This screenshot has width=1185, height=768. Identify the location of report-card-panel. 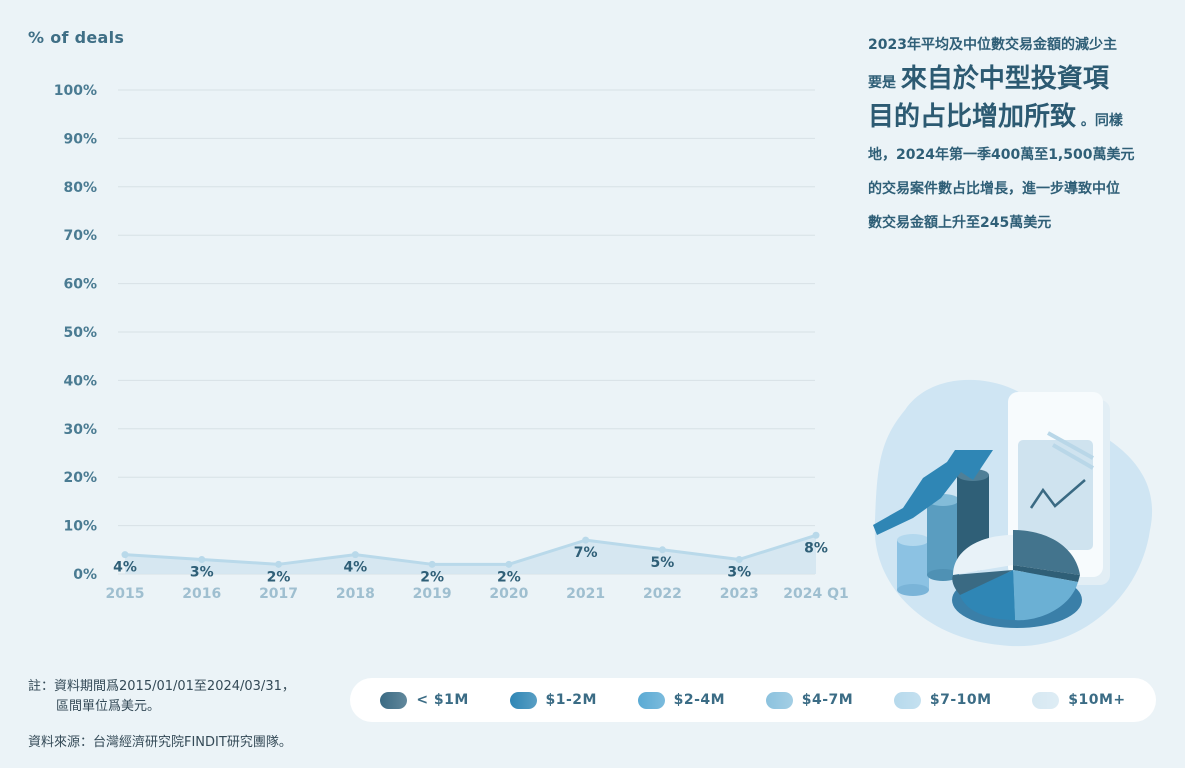
(1055, 495).